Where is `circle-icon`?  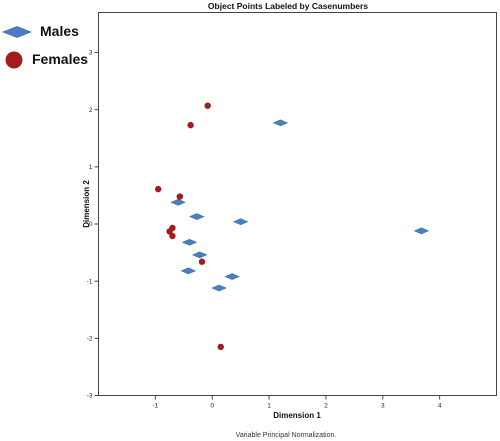
circle-icon is located at coordinates (14, 60).